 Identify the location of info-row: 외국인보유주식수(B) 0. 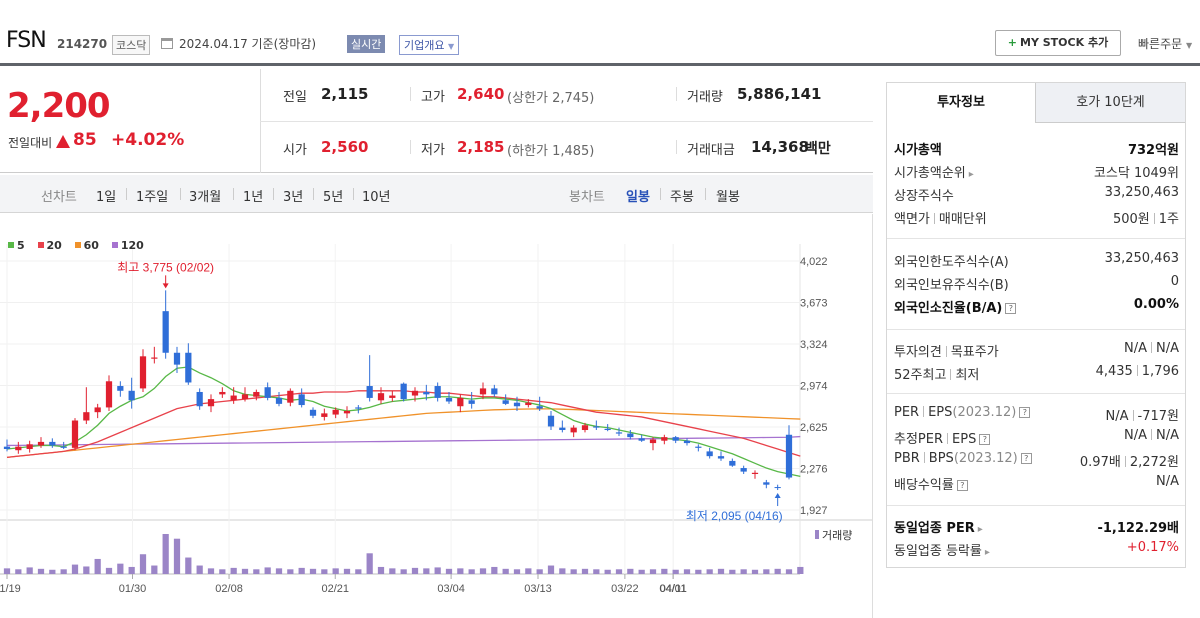
(1036, 284).